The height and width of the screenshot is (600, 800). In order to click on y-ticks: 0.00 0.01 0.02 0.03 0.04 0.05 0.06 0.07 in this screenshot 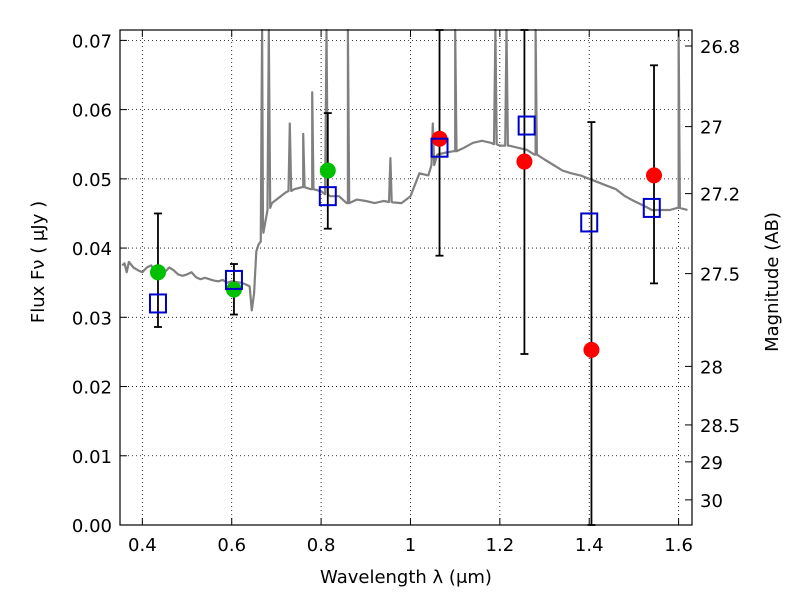, I will do `click(99, 284)`.